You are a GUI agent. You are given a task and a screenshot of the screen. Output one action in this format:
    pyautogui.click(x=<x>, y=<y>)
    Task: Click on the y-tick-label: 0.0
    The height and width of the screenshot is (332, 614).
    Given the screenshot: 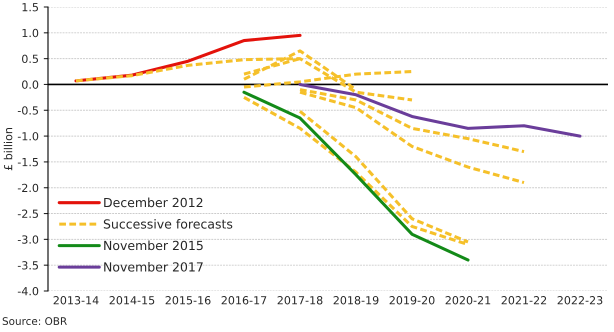 What is the action you would take?
    pyautogui.click(x=30, y=84)
    